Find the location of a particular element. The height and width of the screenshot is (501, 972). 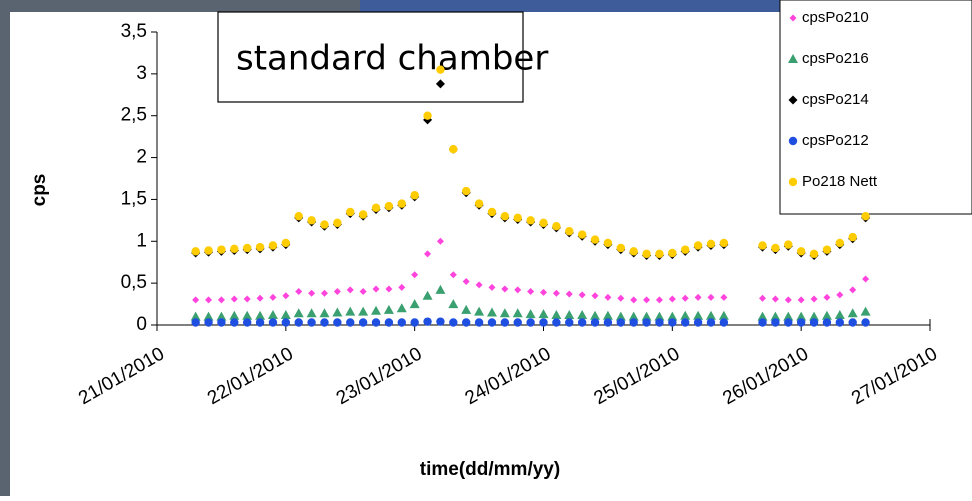

legend-label: cpsPo210 is located at coordinates (835, 17).